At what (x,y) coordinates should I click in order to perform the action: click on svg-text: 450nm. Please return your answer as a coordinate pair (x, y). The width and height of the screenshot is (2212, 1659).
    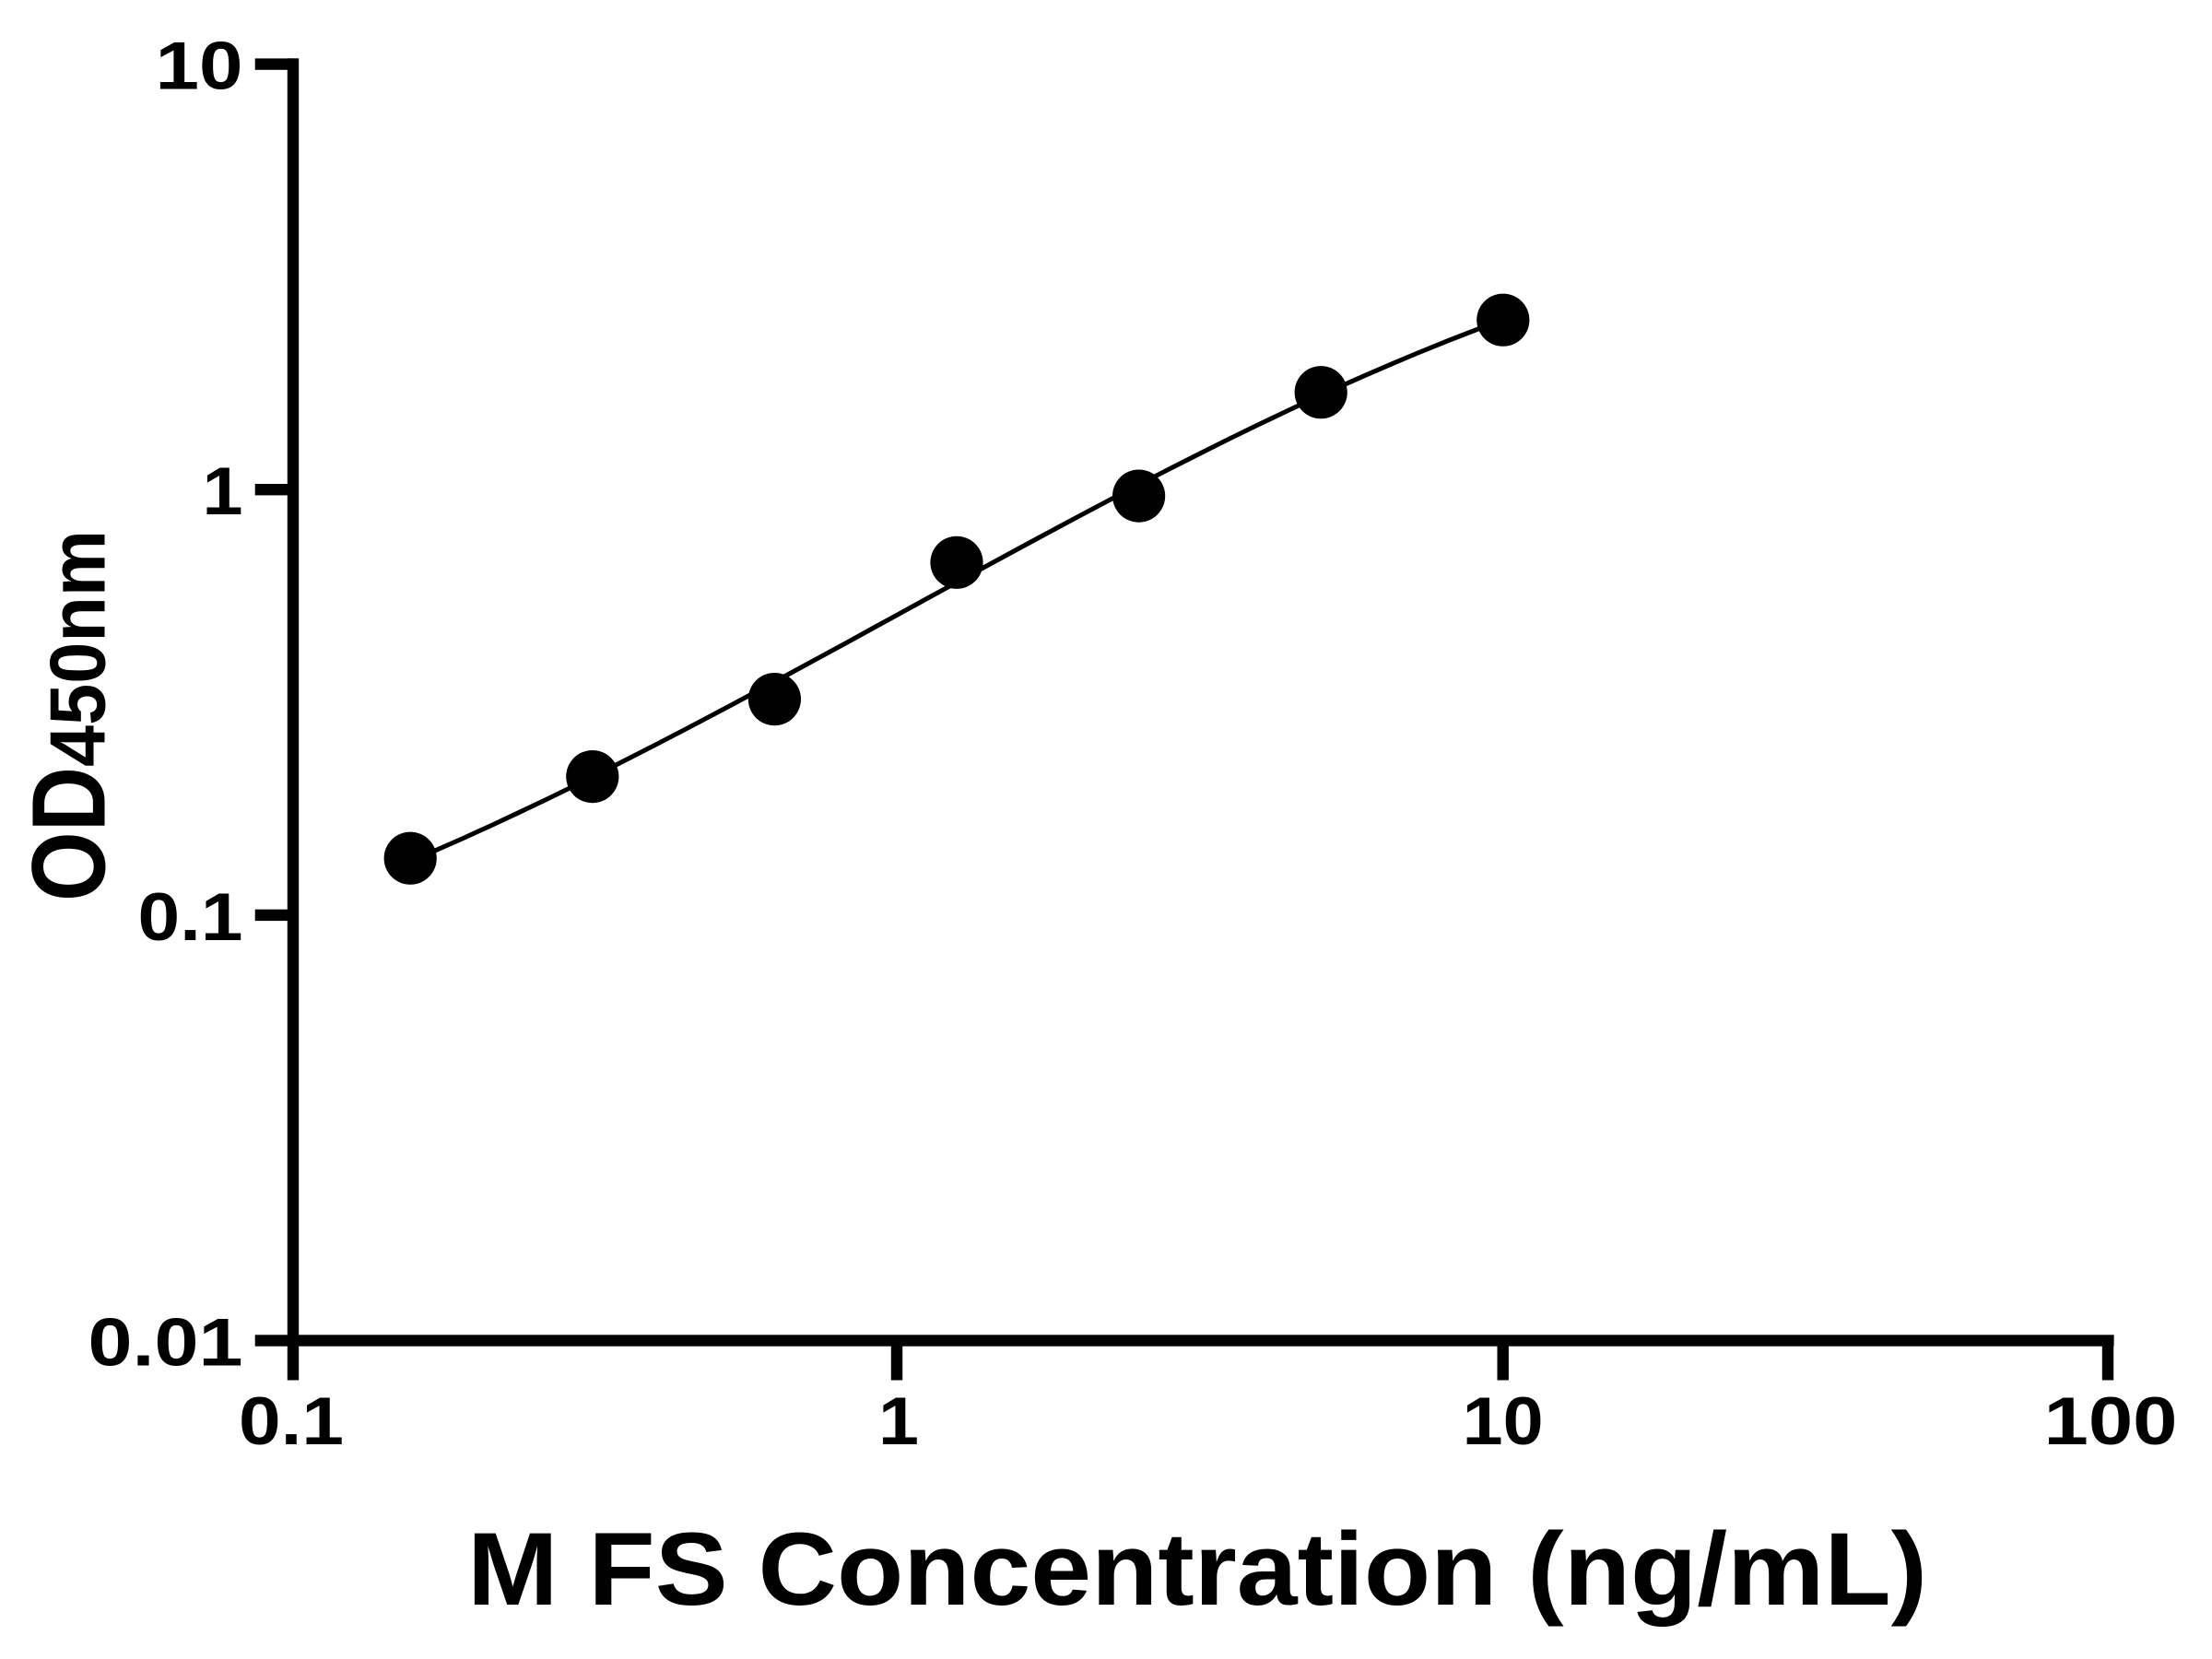
    Looking at the image, I should click on (79, 648).